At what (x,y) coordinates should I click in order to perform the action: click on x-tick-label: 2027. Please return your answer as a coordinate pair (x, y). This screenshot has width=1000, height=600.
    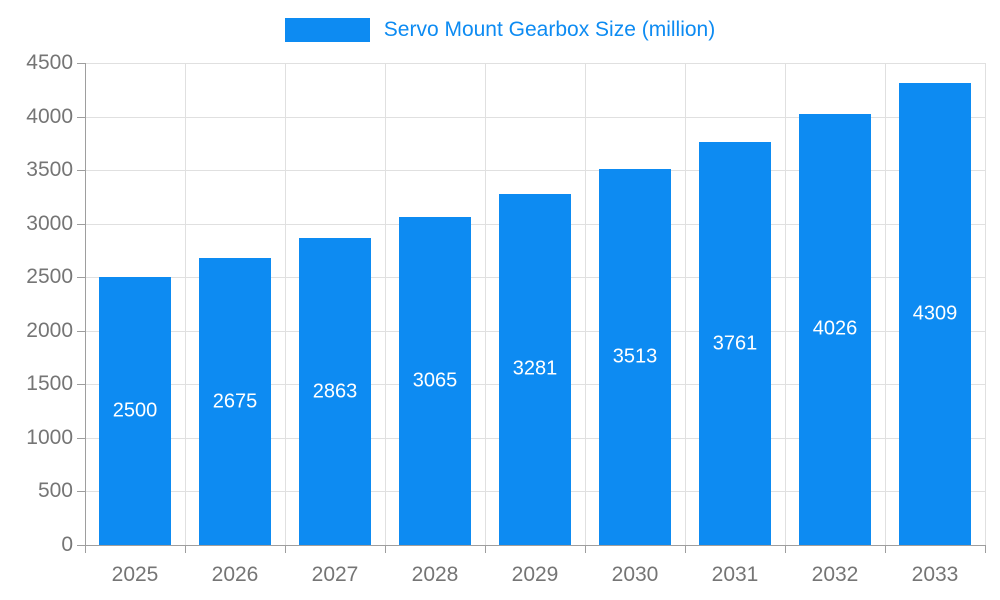
    Looking at the image, I should click on (335, 574).